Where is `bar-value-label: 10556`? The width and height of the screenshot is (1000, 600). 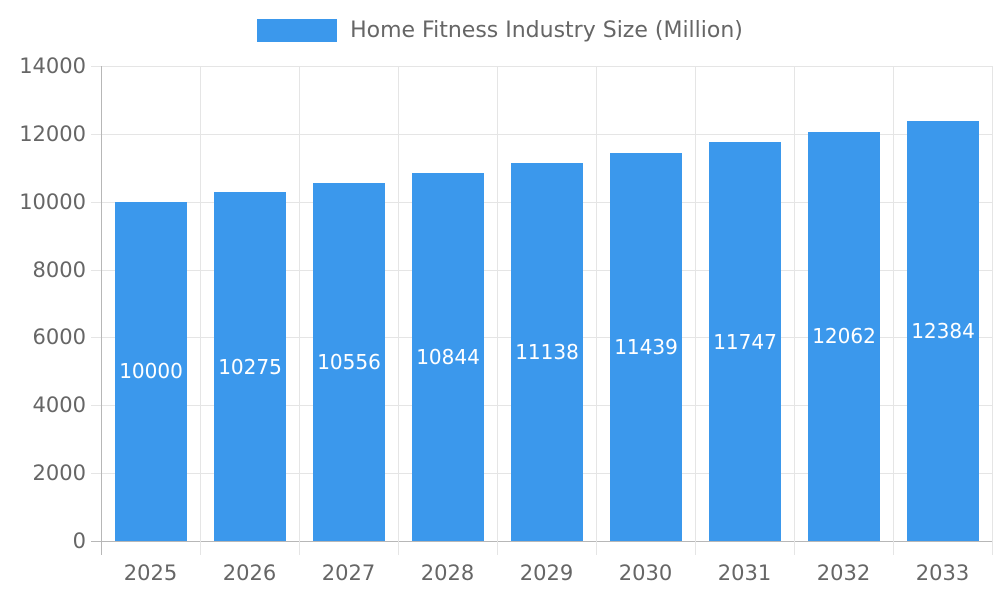
bar-value-label: 10556 is located at coordinates (349, 362).